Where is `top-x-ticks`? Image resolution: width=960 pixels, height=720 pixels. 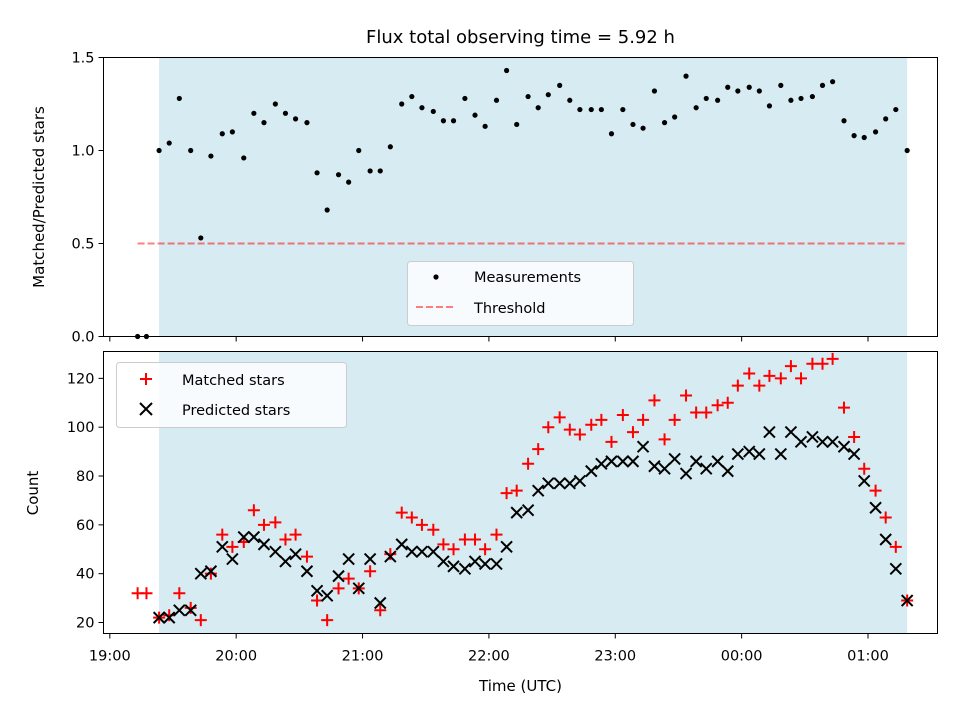 top-x-ticks is located at coordinates (489, 339).